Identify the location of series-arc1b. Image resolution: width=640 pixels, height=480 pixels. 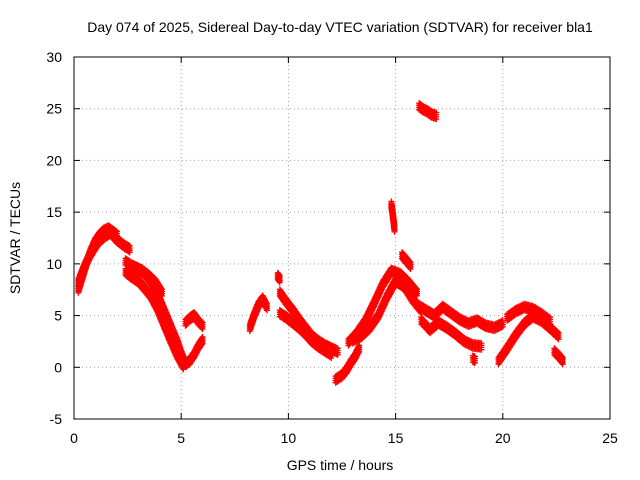
(104, 257).